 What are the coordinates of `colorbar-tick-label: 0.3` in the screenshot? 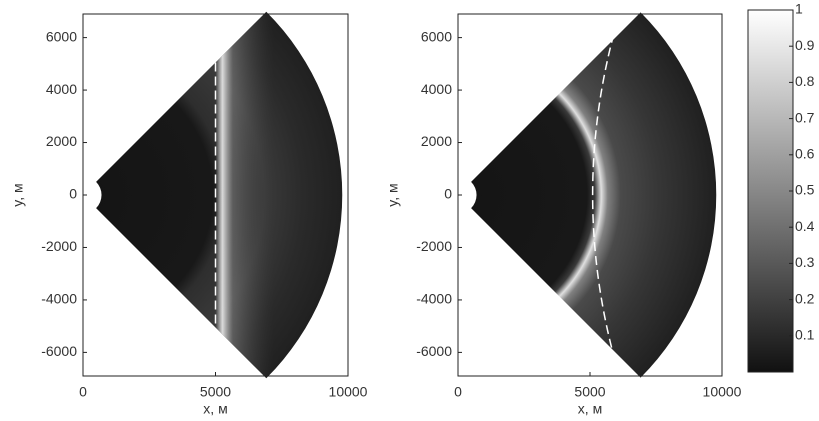 It's located at (805, 262).